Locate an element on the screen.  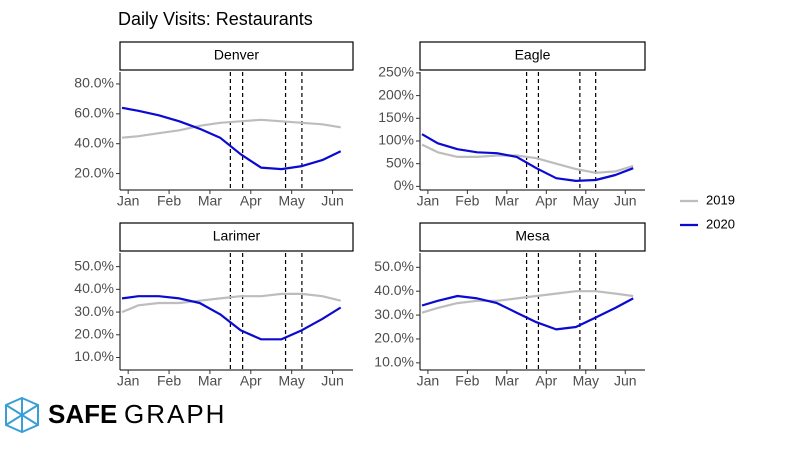
panel-title: Mesa is located at coordinates (532, 236).